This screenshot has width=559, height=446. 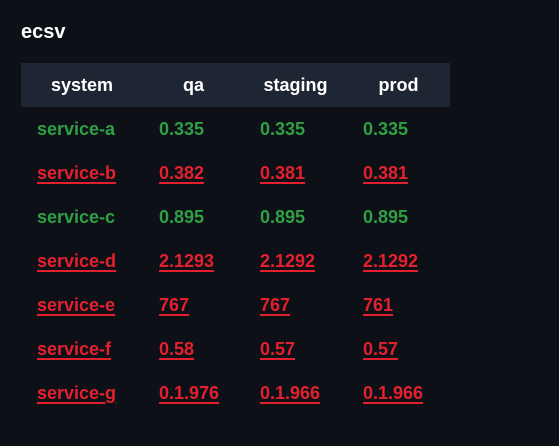 I want to click on service-name-cell: service-c, so click(x=82, y=217).